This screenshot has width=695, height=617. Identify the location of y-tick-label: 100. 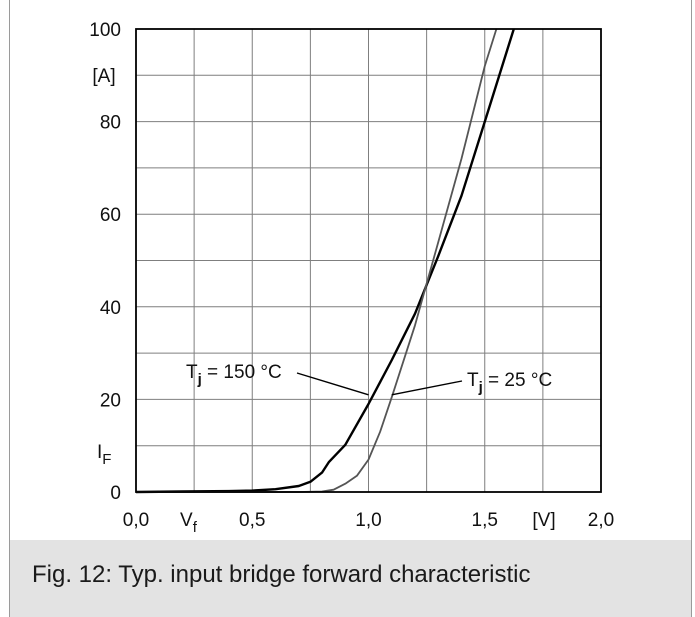
(105, 30).